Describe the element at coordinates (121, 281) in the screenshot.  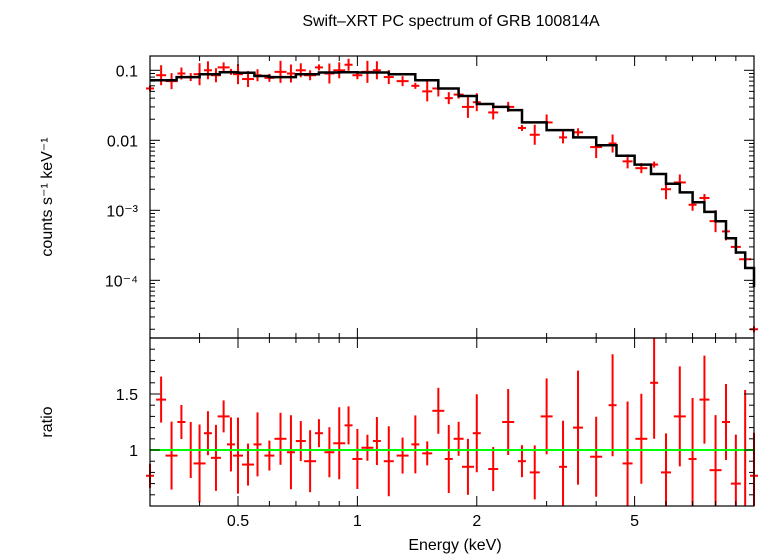
I see `spectrum-y-tick-label: 10⁻⁴` at that location.